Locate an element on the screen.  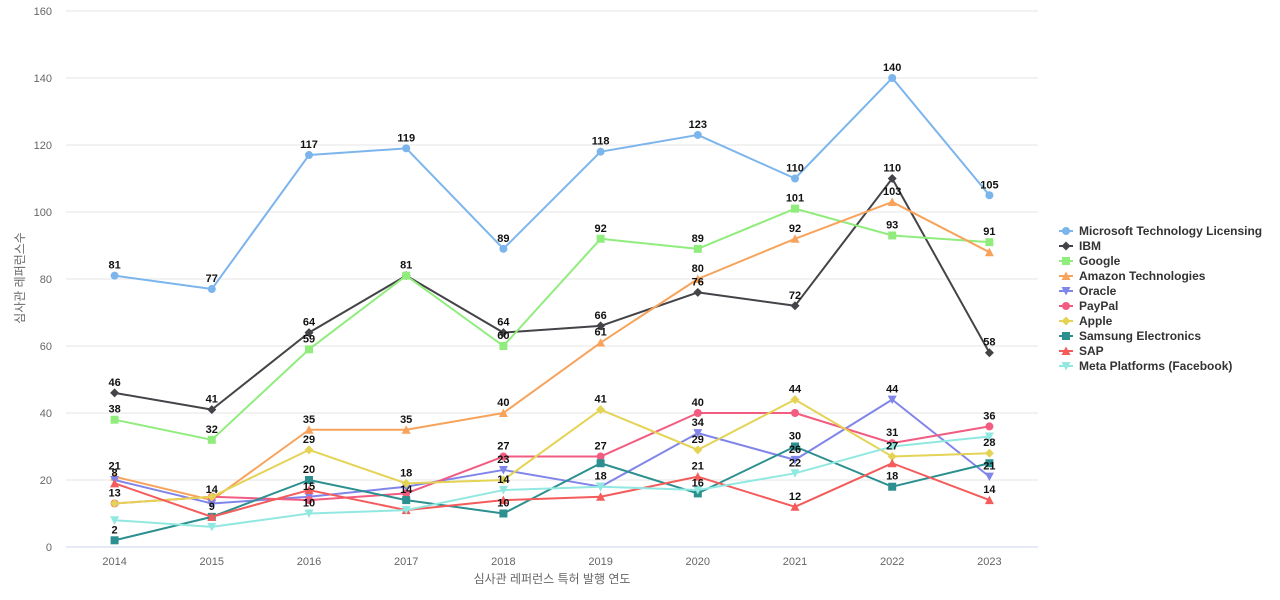
legend-item-paypal: PayPal is located at coordinates (1088, 306).